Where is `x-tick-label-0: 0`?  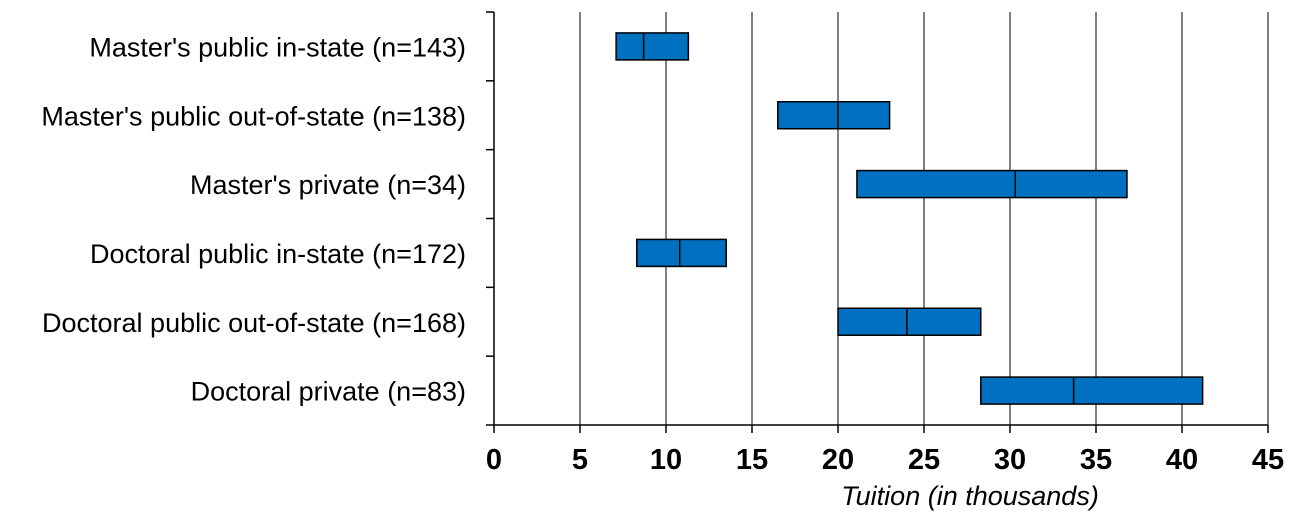
x-tick-label-0: 0 is located at coordinates (494, 460).